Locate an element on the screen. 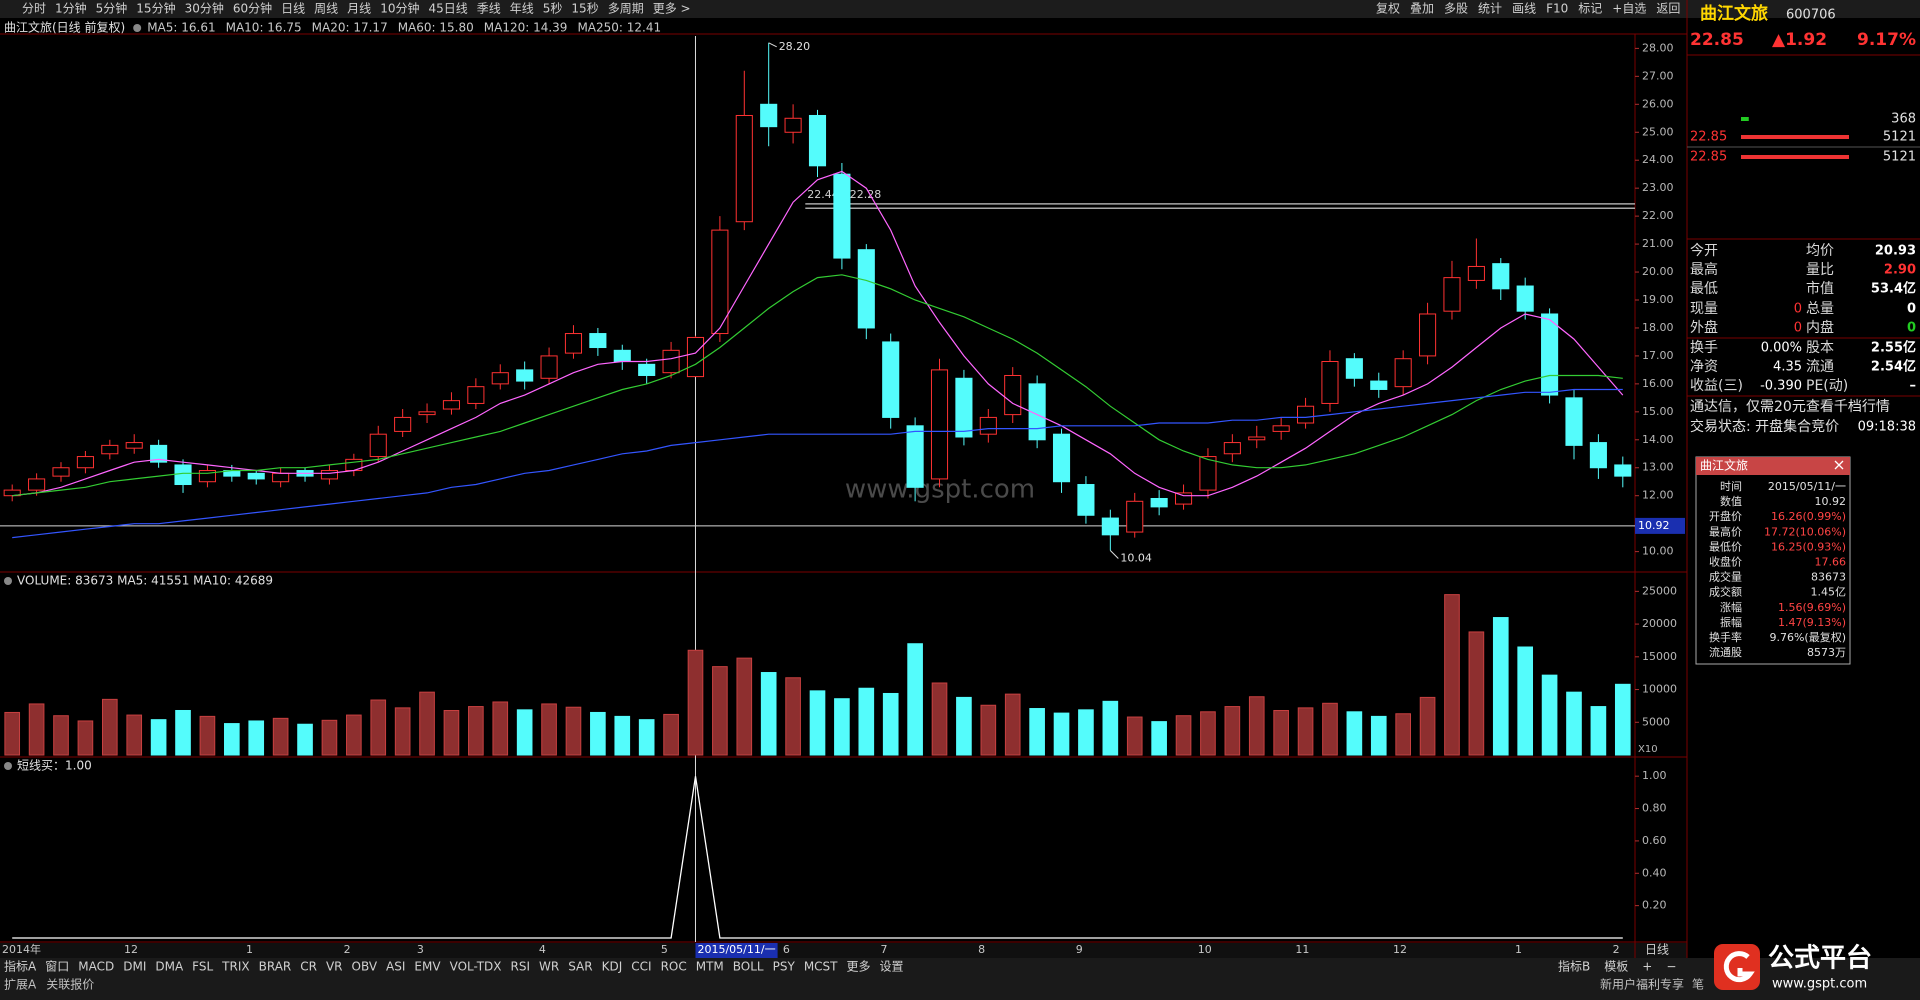 The image size is (1920, 1000). toolbar-tab: 月线 is located at coordinates (359, 9).